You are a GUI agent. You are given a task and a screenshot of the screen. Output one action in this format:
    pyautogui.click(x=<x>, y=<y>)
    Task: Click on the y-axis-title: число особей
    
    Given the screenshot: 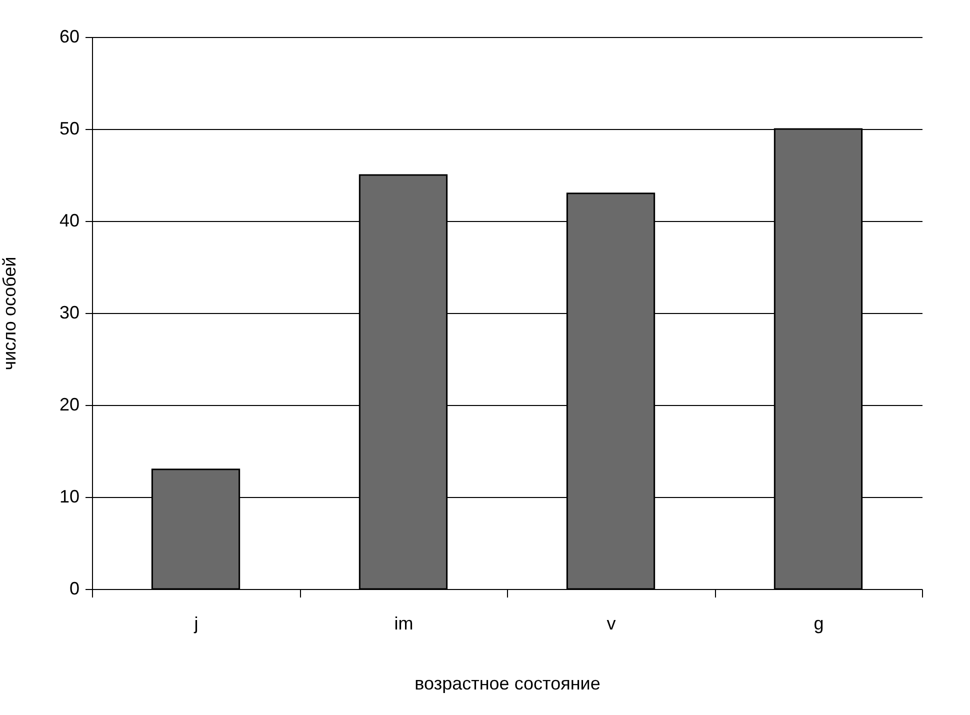 What is the action you would take?
    pyautogui.click(x=10, y=313)
    